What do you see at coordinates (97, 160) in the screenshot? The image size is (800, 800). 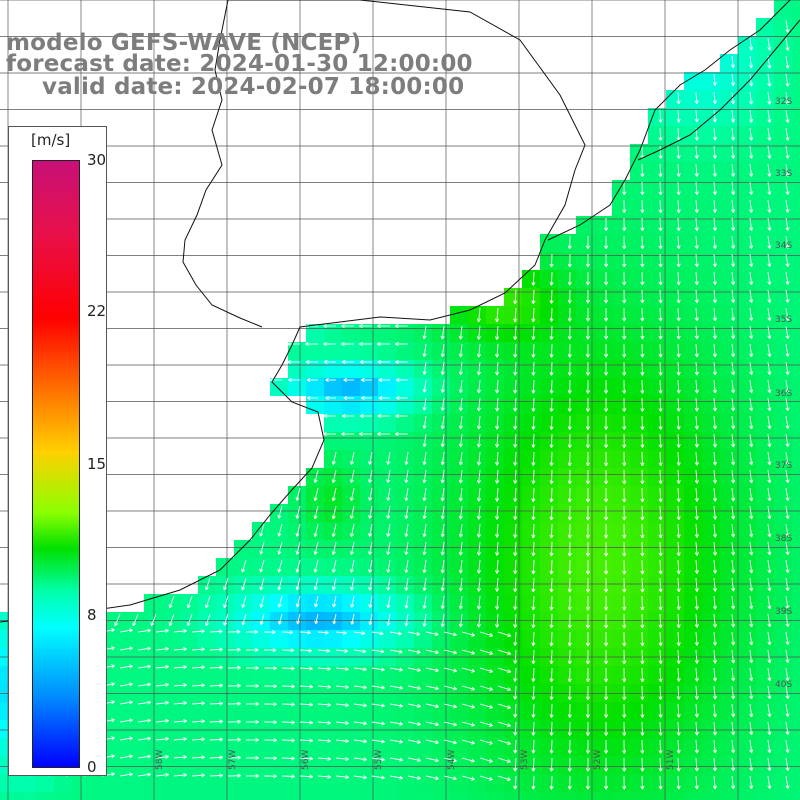 I see `legend-tick-30: 30` at bounding box center [97, 160].